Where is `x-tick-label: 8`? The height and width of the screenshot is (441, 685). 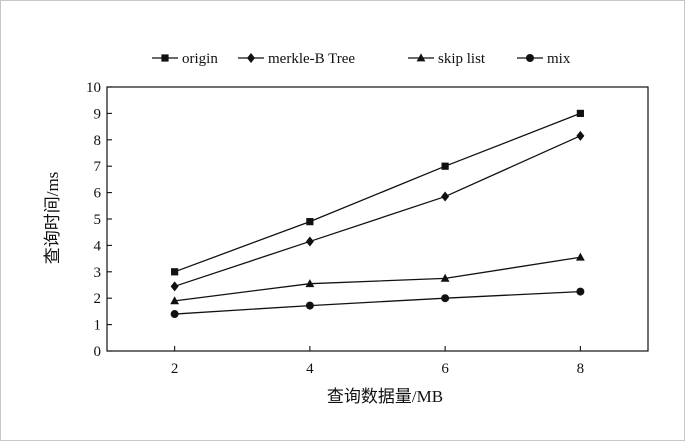
x-tick-label: 8 is located at coordinates (581, 369).